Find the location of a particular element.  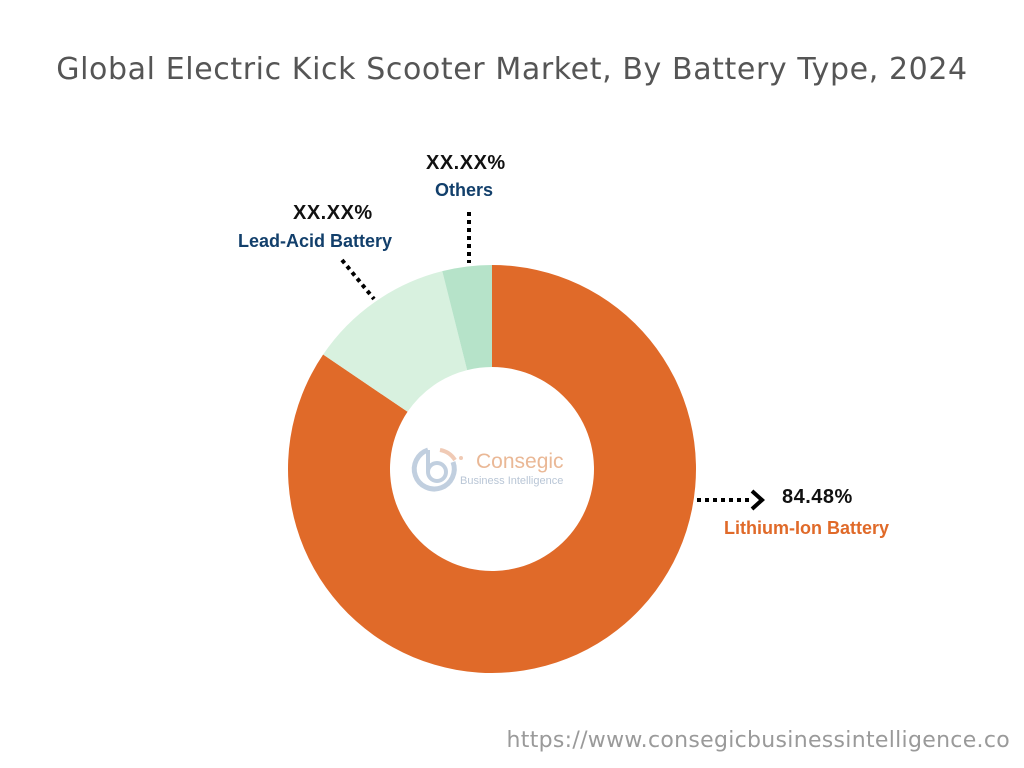

watermark-logo: Consegic Business Intelligence is located at coordinates (495, 473).